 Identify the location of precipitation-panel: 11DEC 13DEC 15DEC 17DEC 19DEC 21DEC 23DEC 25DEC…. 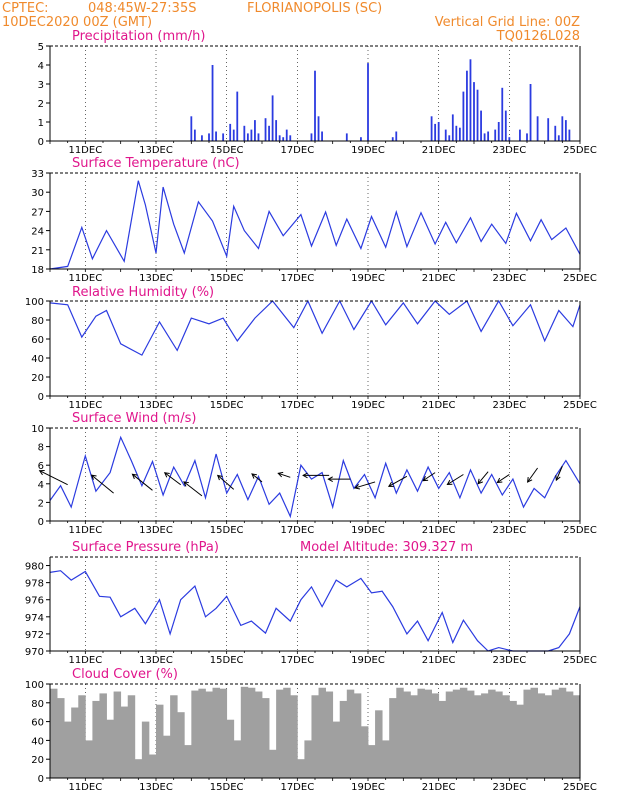
(317, 99).